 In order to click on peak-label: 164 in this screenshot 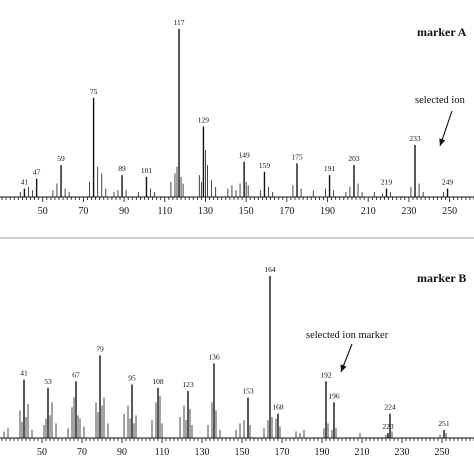, I will do `click(270, 269)`.